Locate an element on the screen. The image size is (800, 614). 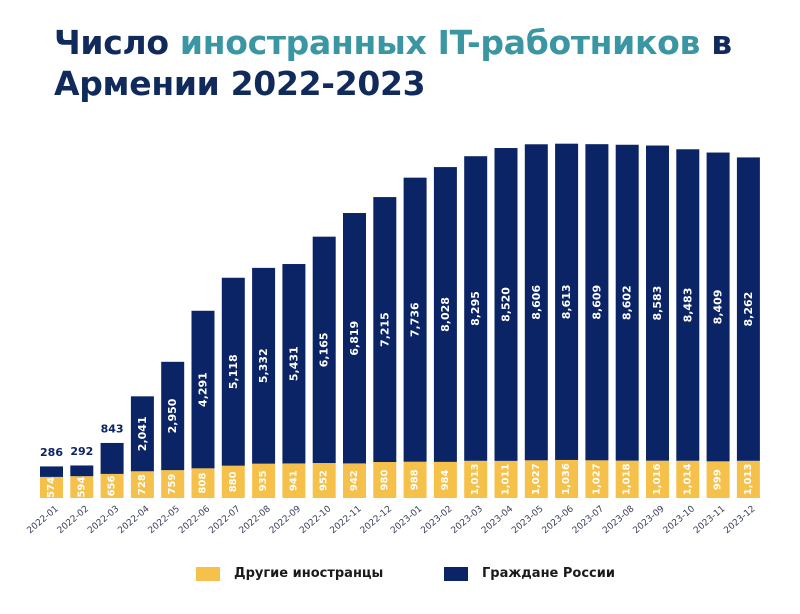
value-label-other: 1,016 is located at coordinates (657, 479).